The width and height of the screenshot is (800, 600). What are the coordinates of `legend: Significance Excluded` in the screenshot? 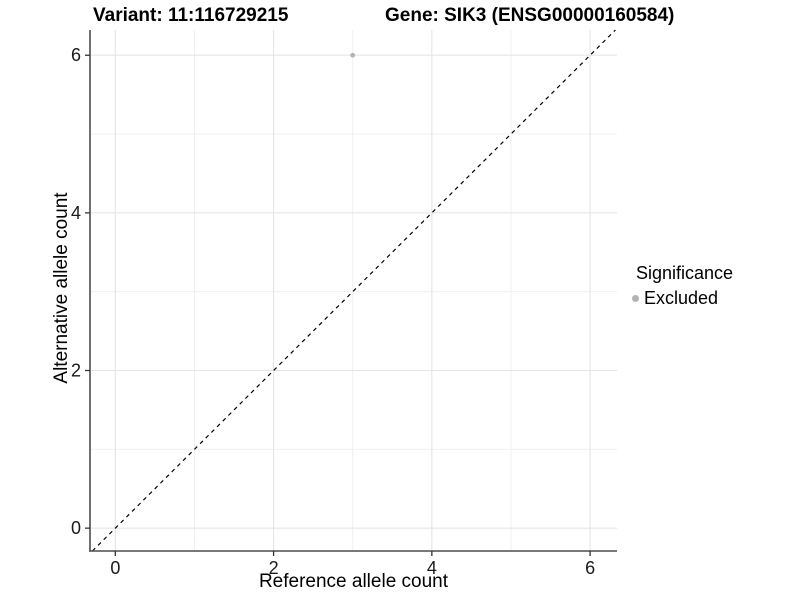 It's located at (682, 286).